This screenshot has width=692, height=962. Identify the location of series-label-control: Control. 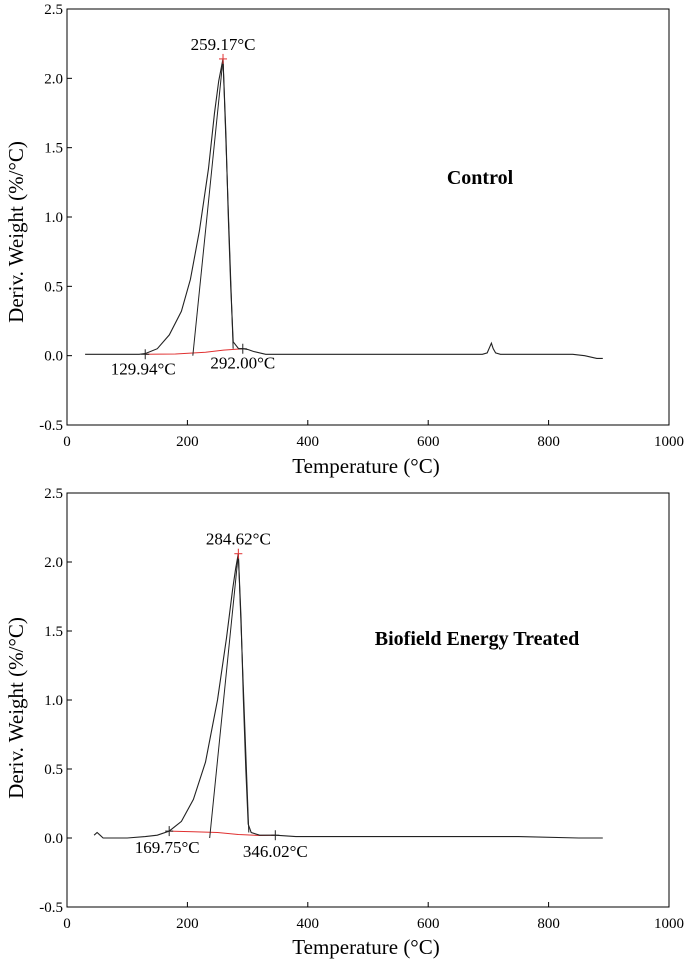
(480, 178).